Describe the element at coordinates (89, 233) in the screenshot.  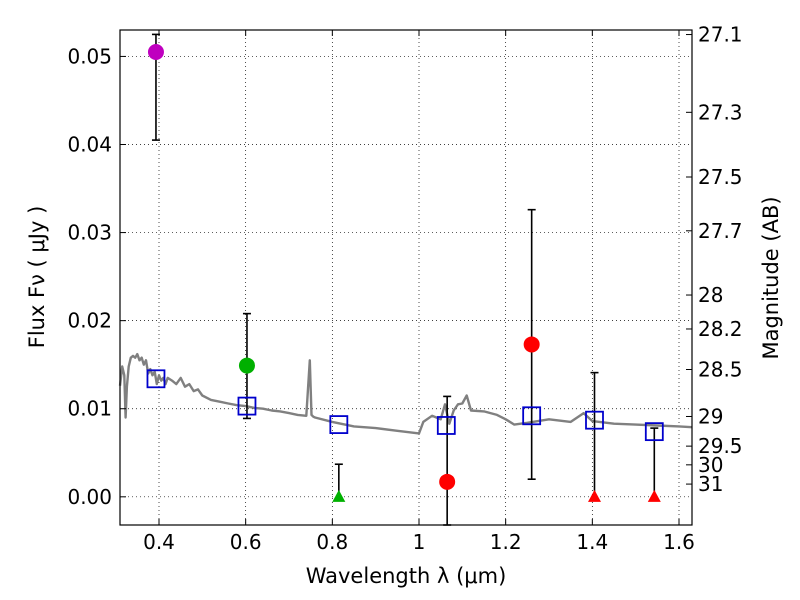
I see `y-tick-label: 0.03` at that location.